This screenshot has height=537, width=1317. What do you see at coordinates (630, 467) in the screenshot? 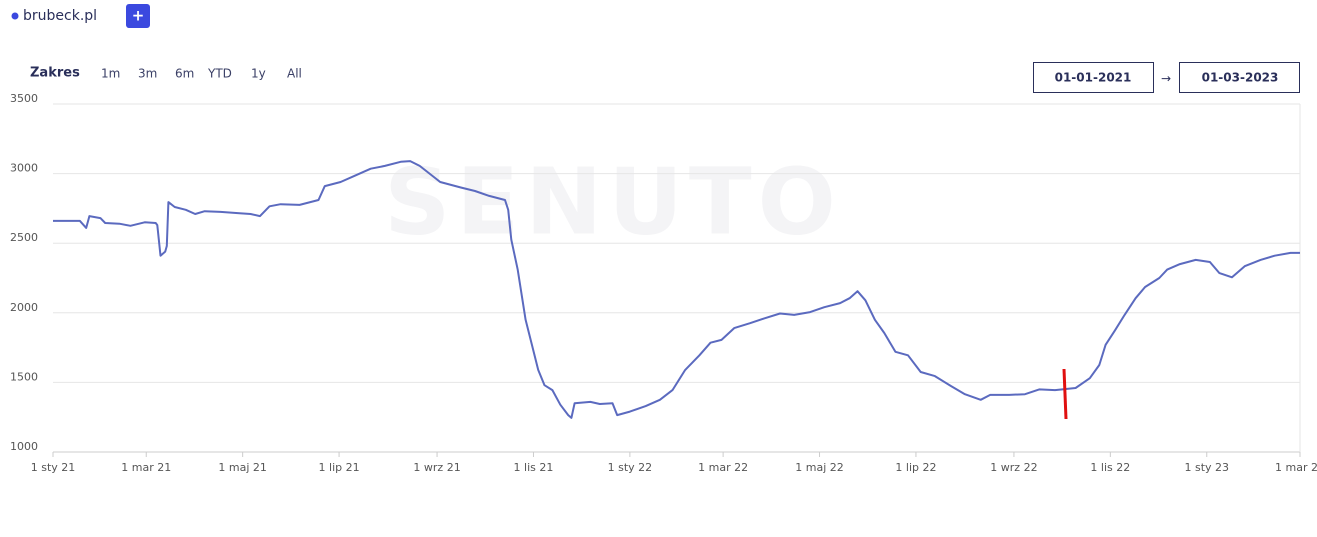
I see `x-tick-label: 1 sty 22` at bounding box center [630, 467].